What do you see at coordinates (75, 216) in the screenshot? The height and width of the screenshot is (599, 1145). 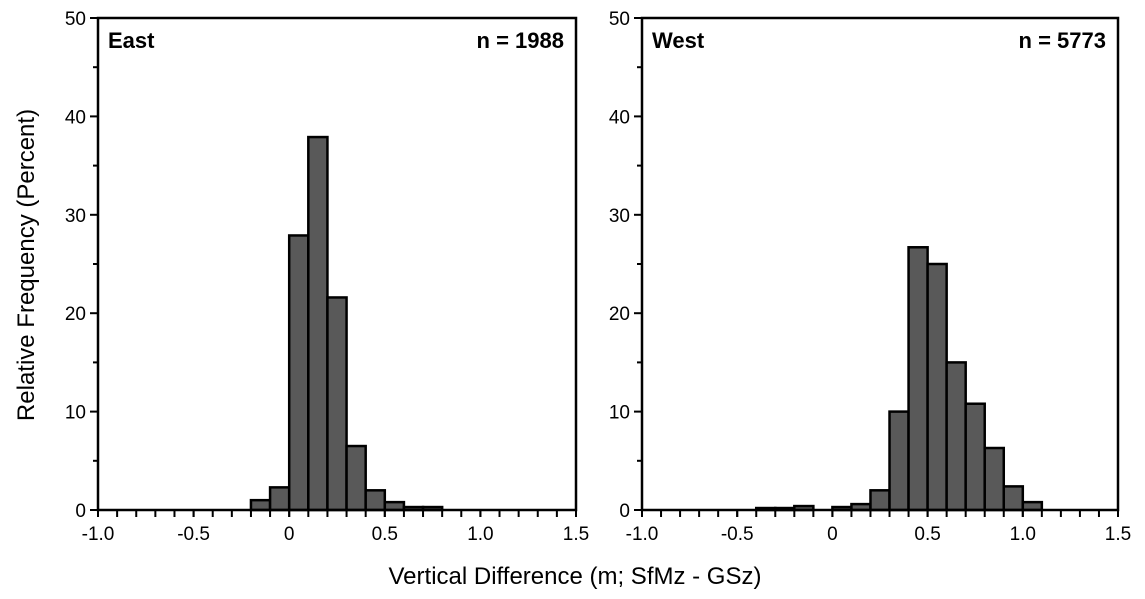 I see `y-tick-label-east-3: 30` at bounding box center [75, 216].